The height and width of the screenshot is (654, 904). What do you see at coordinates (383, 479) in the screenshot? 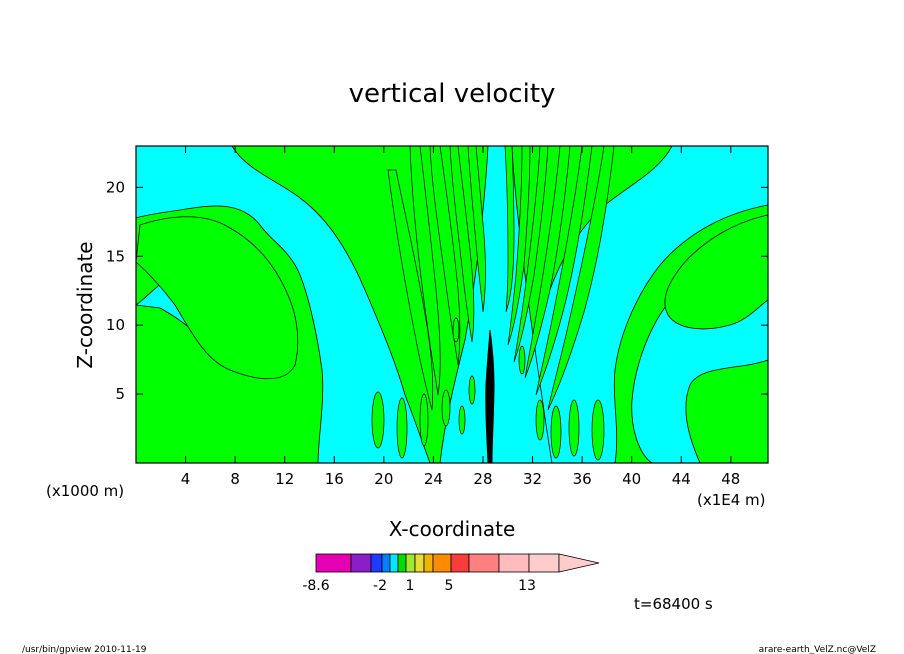
I see `x-tick-label: 20` at bounding box center [383, 479].